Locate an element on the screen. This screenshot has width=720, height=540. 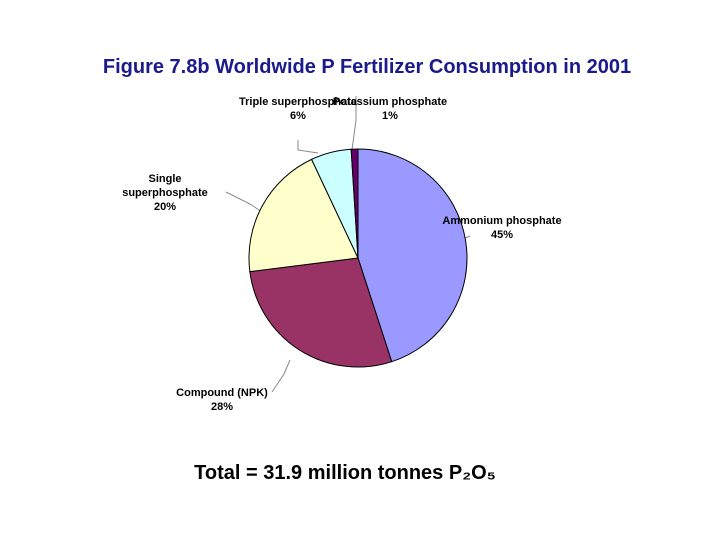
footnote: Total = 31.9 million tonnes P₂O₅ is located at coordinates (345, 473).